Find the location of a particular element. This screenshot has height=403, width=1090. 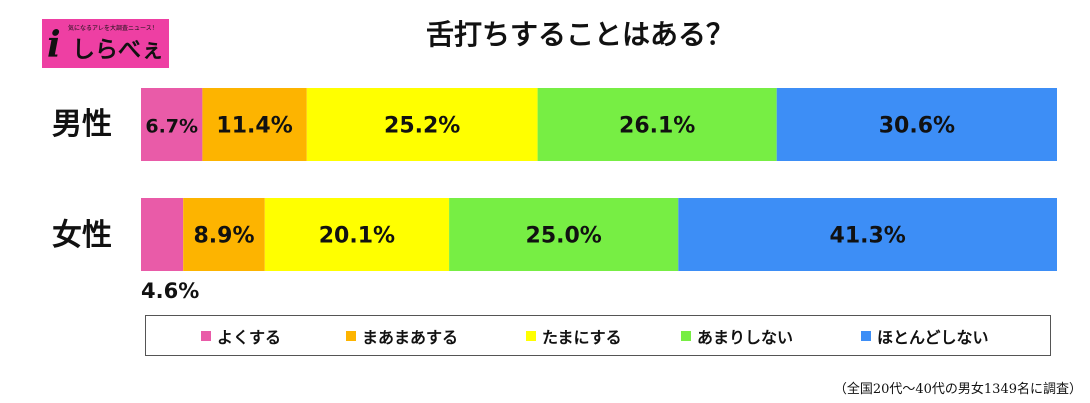

legend-item-yoku-suru: よくする is located at coordinates (241, 337).